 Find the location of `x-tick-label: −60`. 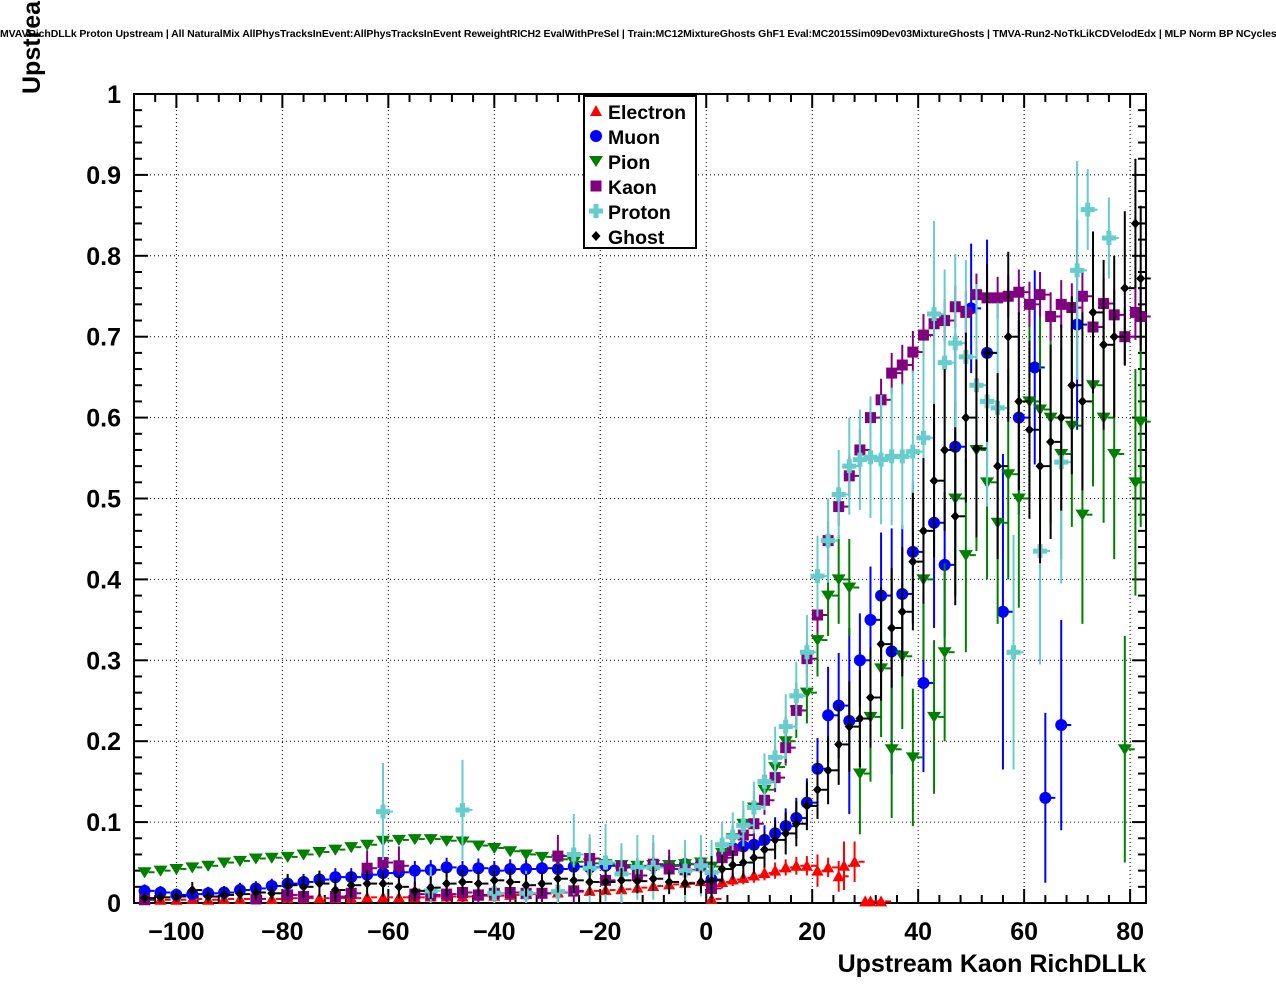

x-tick-label: −60 is located at coordinates (388, 932).